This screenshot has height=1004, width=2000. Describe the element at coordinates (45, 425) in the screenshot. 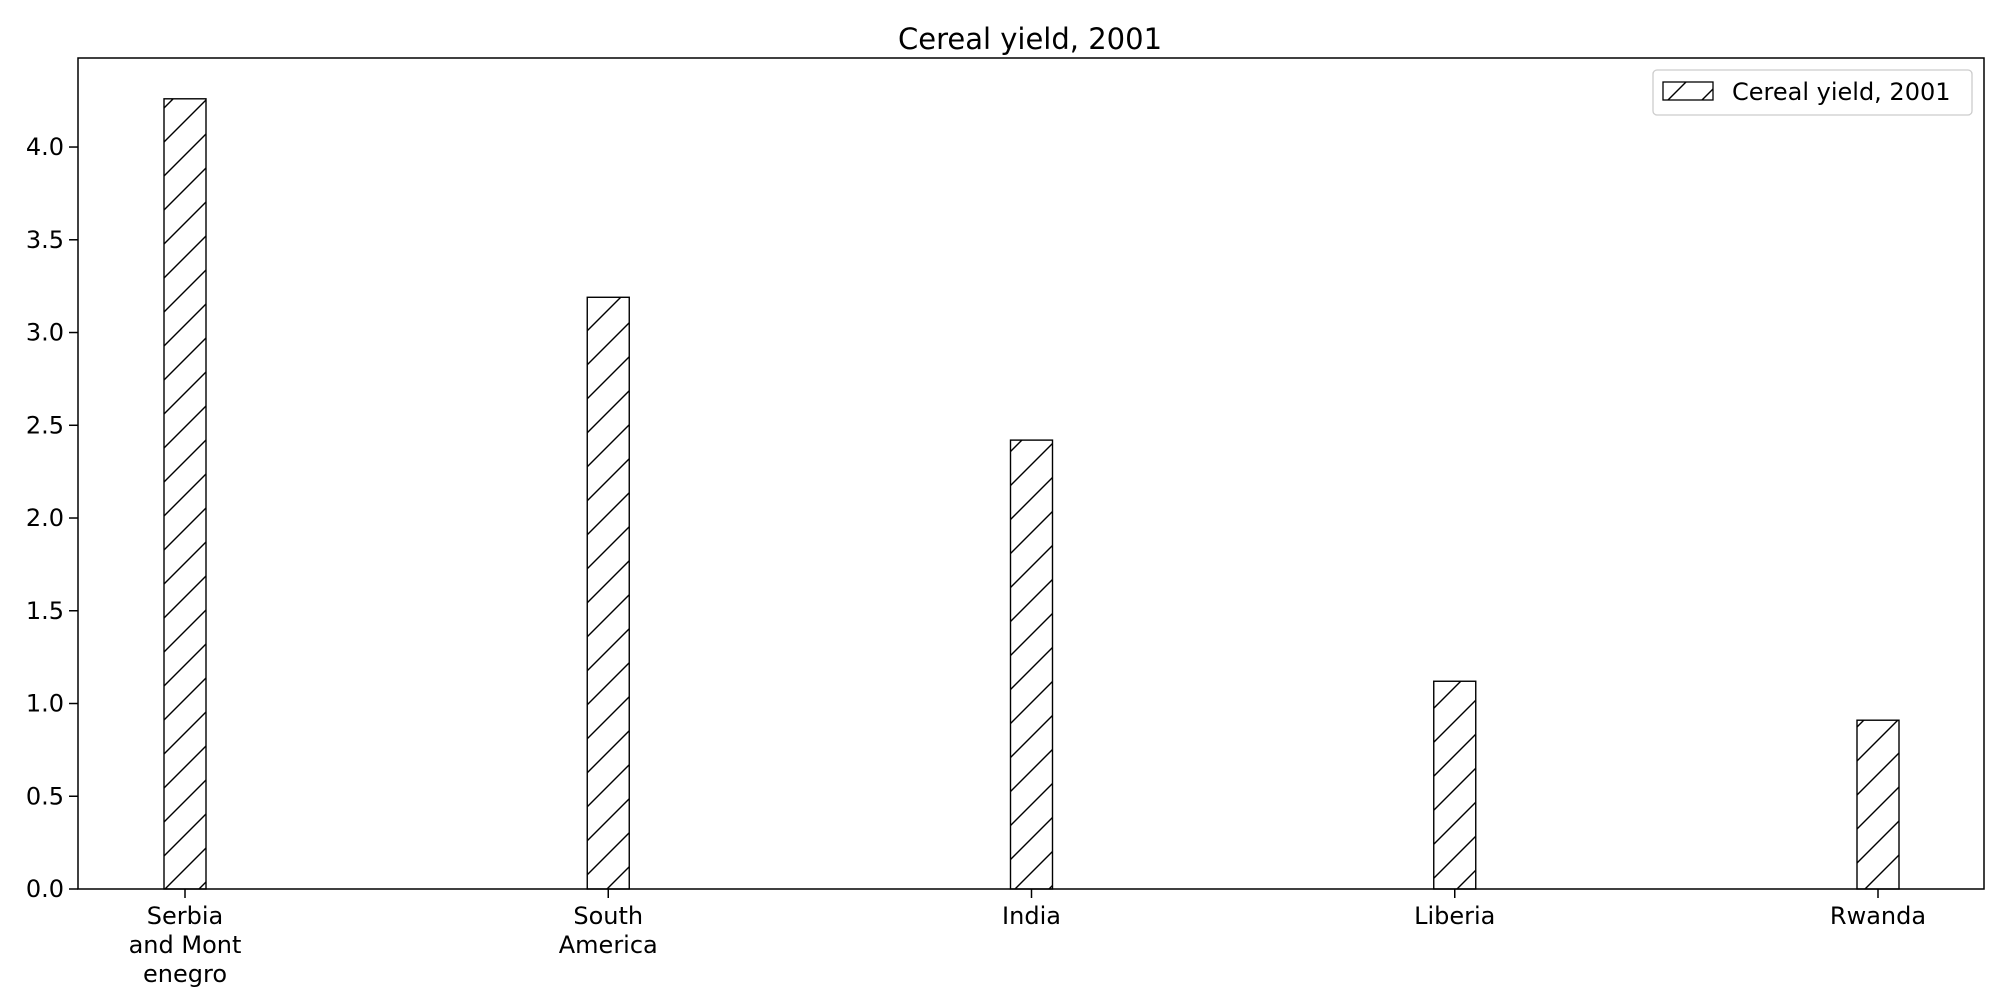

I see `y-tick-label: 2.5` at that location.